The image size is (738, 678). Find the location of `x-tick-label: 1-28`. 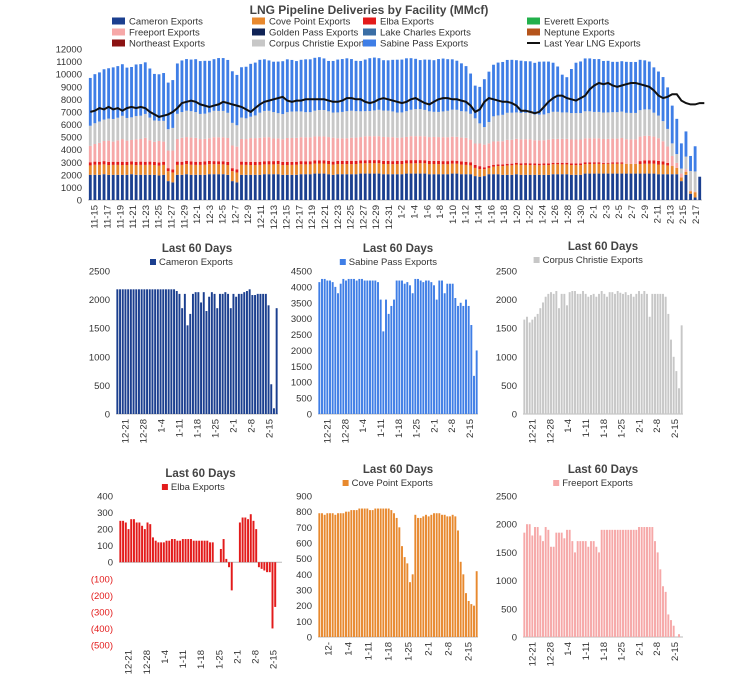

x-tick-label: 1-28 is located at coordinates (568, 214).